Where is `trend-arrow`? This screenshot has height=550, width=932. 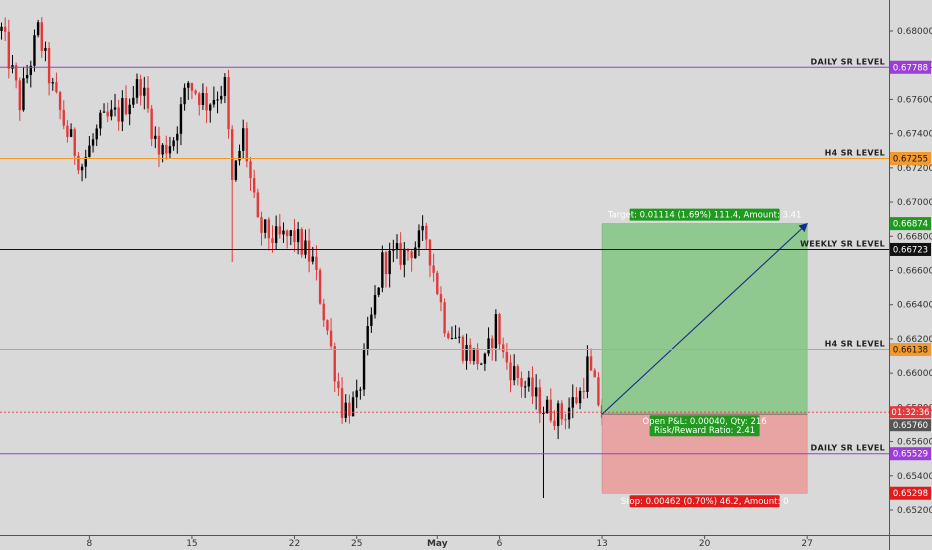
trend-arrow is located at coordinates (704, 318).